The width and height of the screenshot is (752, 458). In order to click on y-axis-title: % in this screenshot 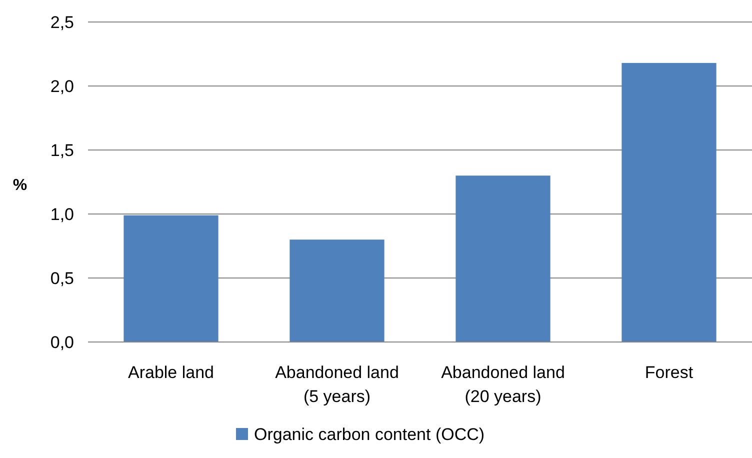, I will do `click(20, 185)`.